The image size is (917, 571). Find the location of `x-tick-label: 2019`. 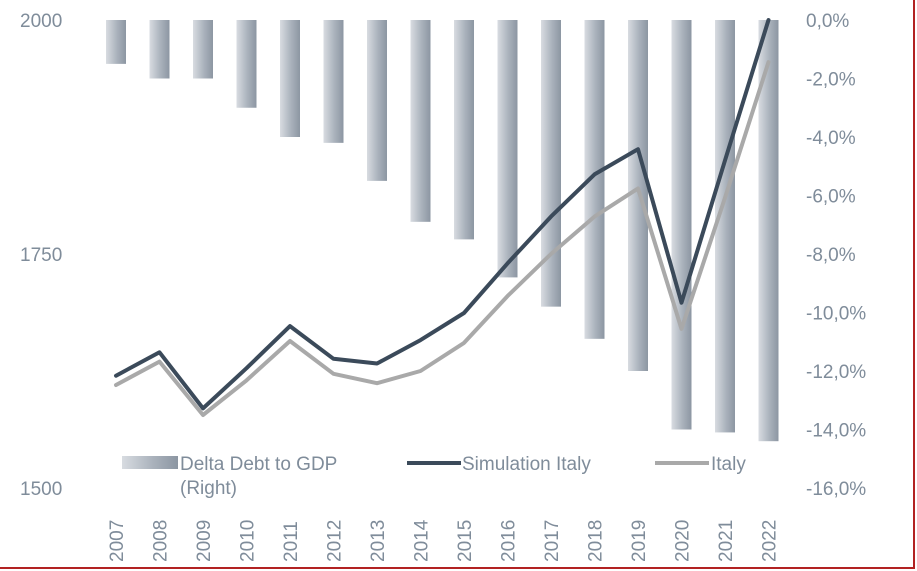

x-tick-label: 2019 is located at coordinates (639, 541).